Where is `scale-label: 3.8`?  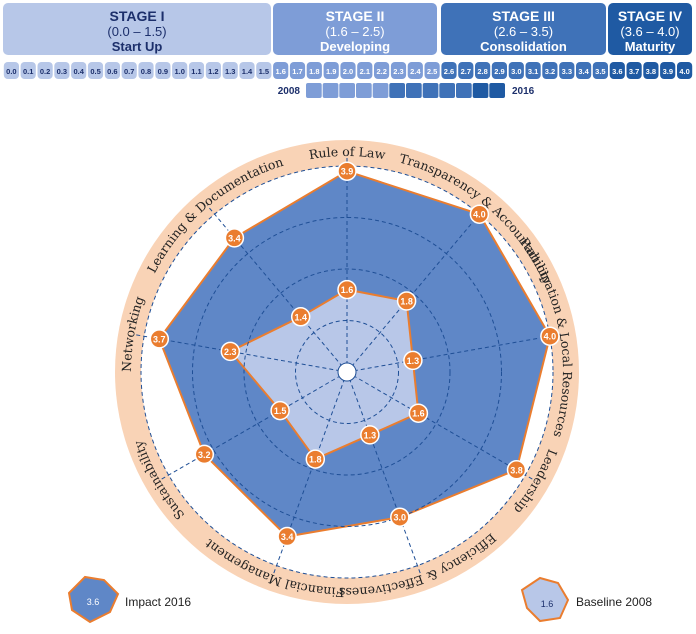
scale-label: 3.8 is located at coordinates (651, 71).